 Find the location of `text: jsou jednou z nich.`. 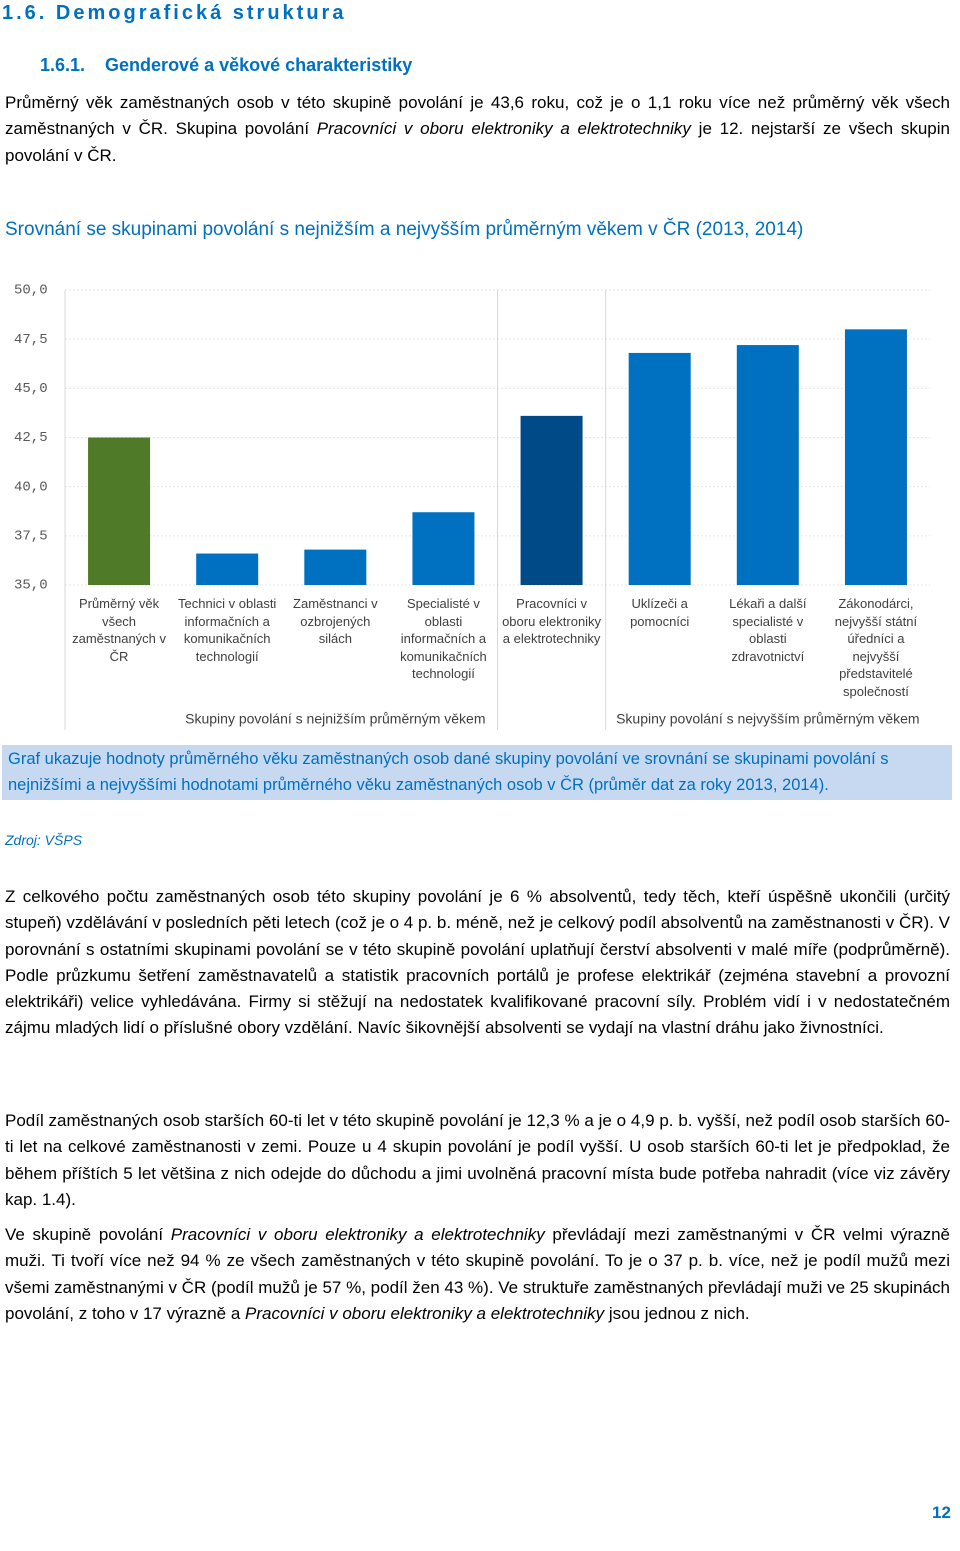

text: jsou jednou z nich. is located at coordinates (677, 1313).